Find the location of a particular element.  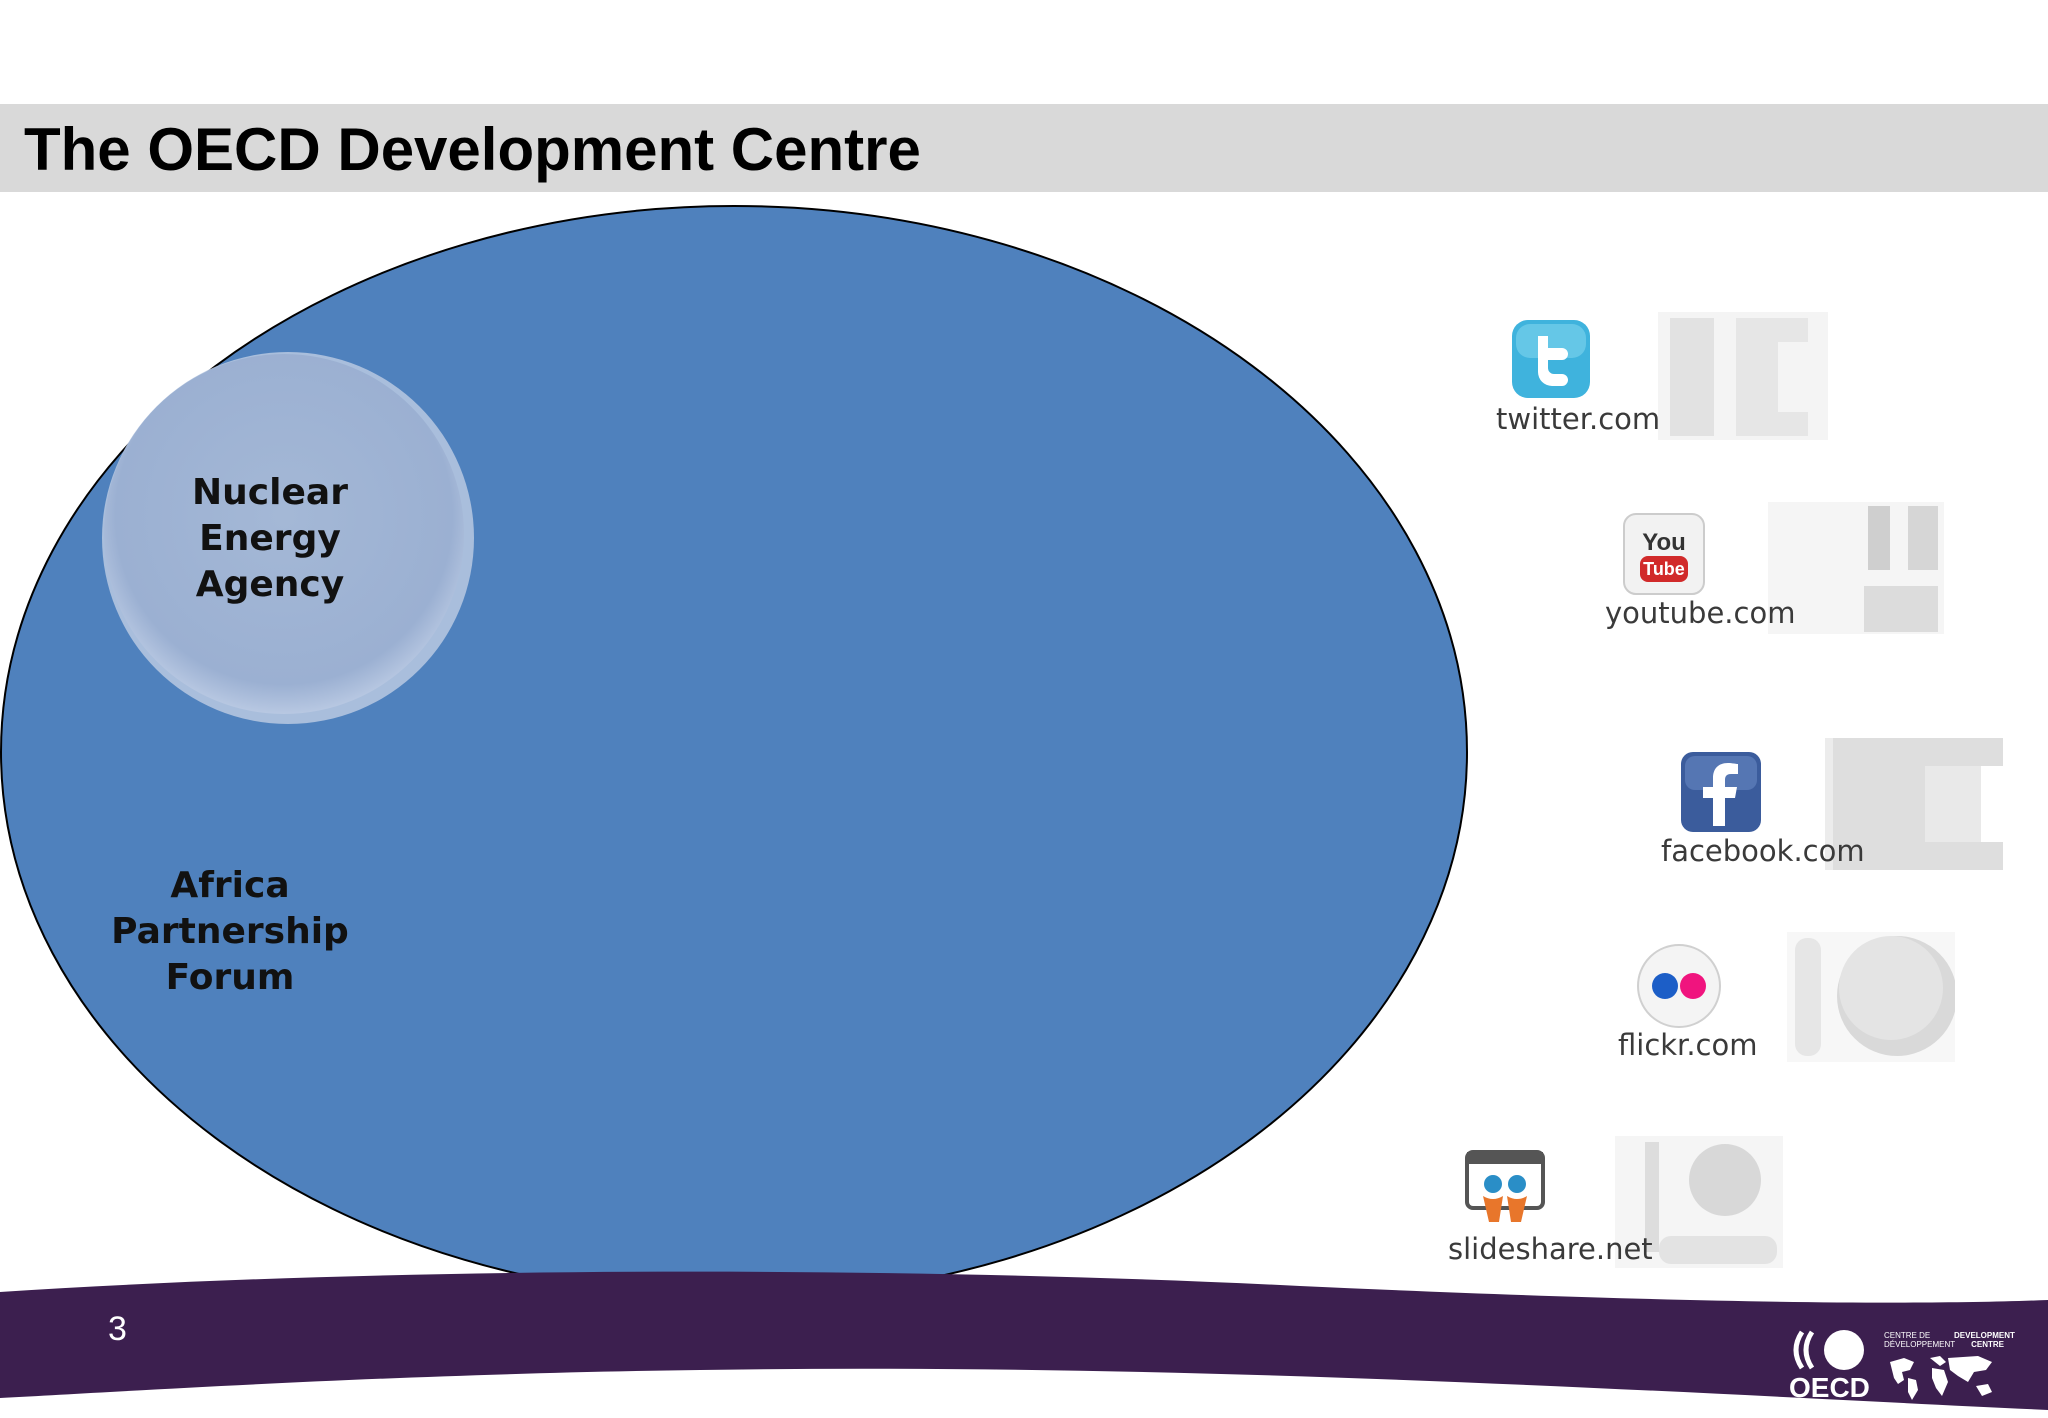

label-line: Partnership is located at coordinates (230, 931).